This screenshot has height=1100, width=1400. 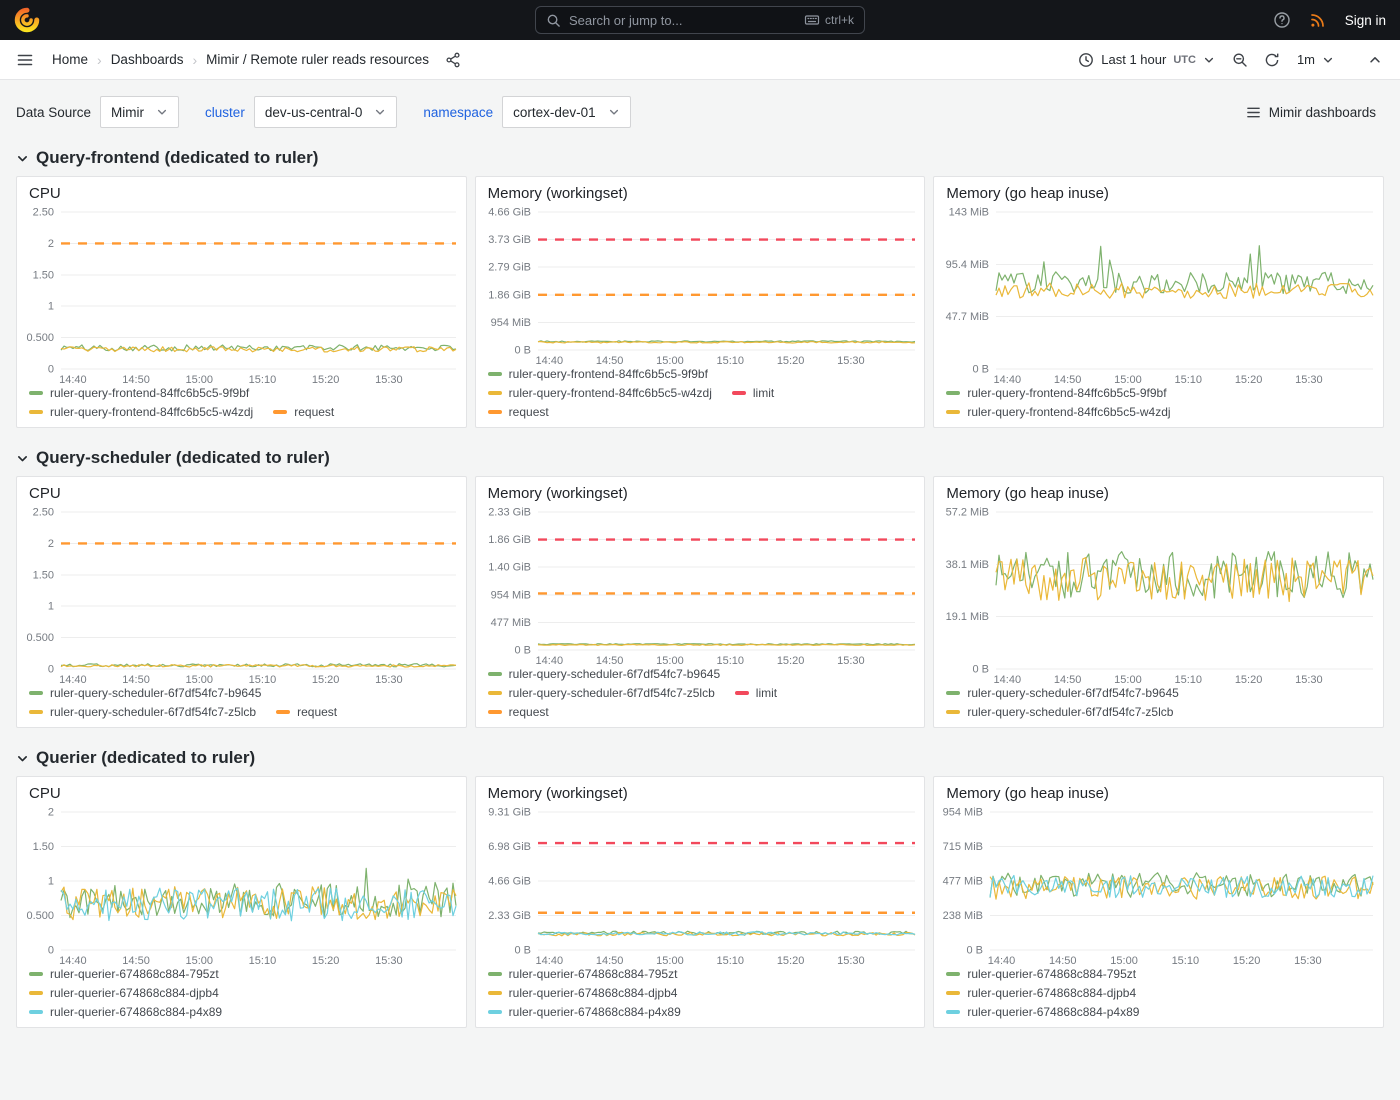 What do you see at coordinates (700, 20) in the screenshot?
I see `search-input: Search or jump to... ctrl+k` at bounding box center [700, 20].